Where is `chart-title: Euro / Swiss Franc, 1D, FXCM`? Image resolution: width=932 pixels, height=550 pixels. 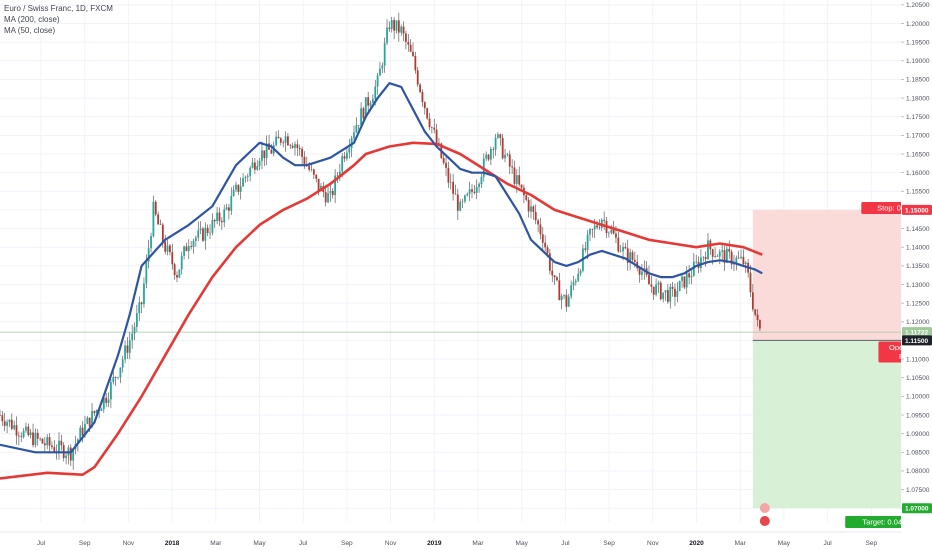 chart-title: Euro / Swiss Franc, 1D, FXCM is located at coordinates (58, 8).